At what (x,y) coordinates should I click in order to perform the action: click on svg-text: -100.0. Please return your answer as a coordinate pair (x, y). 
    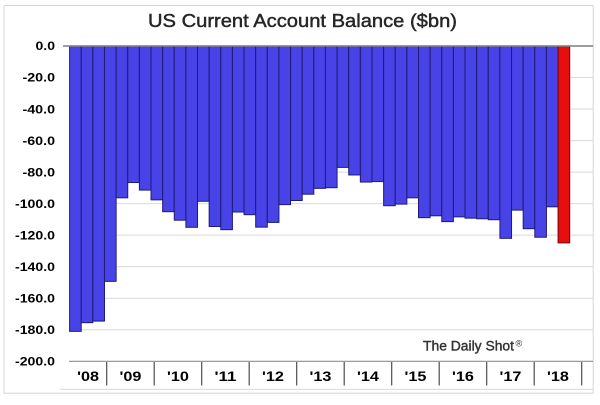
    Looking at the image, I should click on (35, 204).